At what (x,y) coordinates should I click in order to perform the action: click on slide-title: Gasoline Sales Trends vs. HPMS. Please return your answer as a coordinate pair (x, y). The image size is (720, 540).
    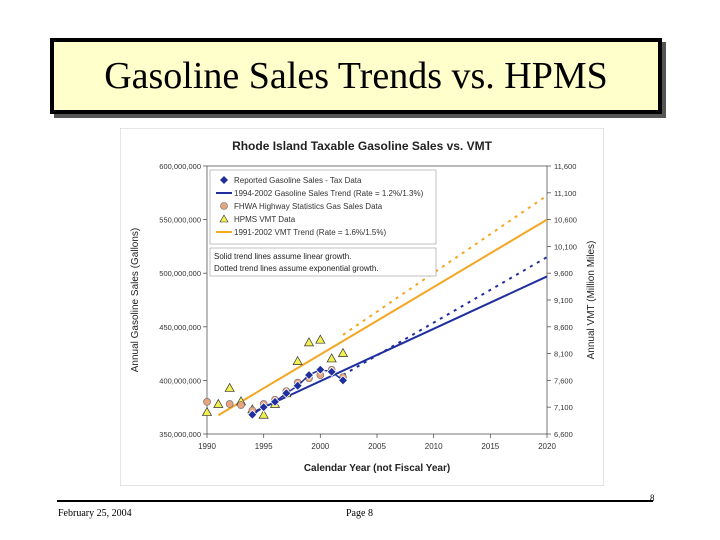
    Looking at the image, I should click on (356, 76).